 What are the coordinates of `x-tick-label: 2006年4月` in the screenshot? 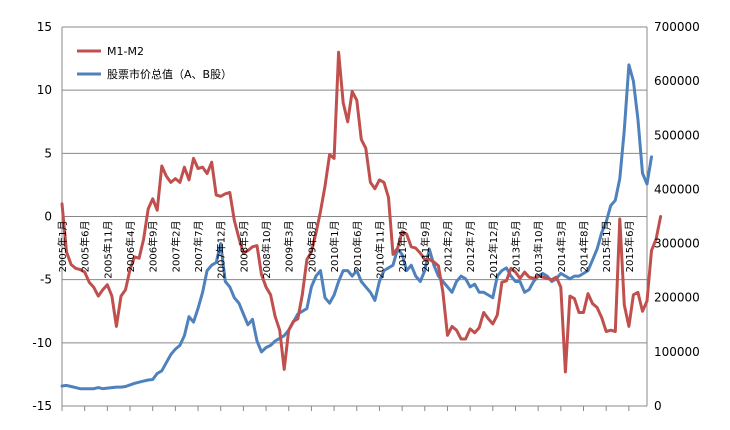 It's located at (130, 247).